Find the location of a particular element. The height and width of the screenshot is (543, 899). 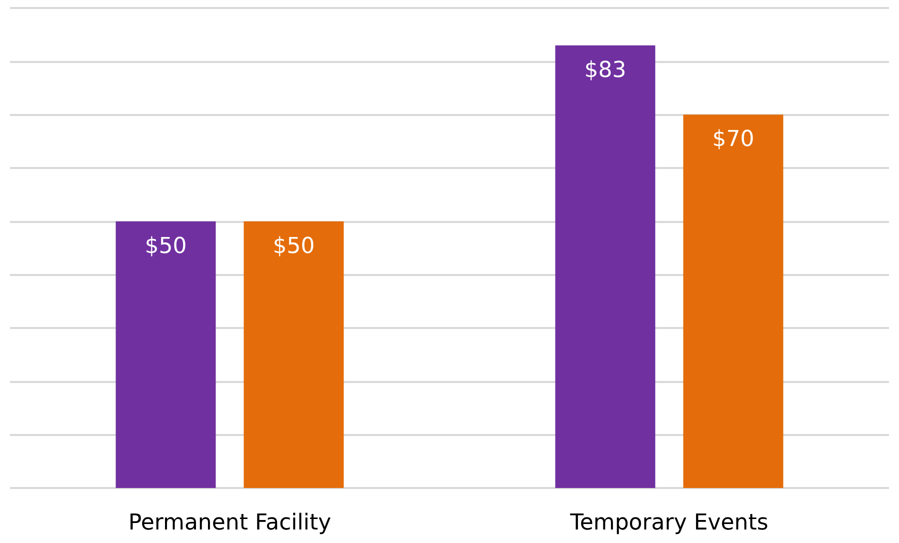

data-label: $83 is located at coordinates (605, 70).